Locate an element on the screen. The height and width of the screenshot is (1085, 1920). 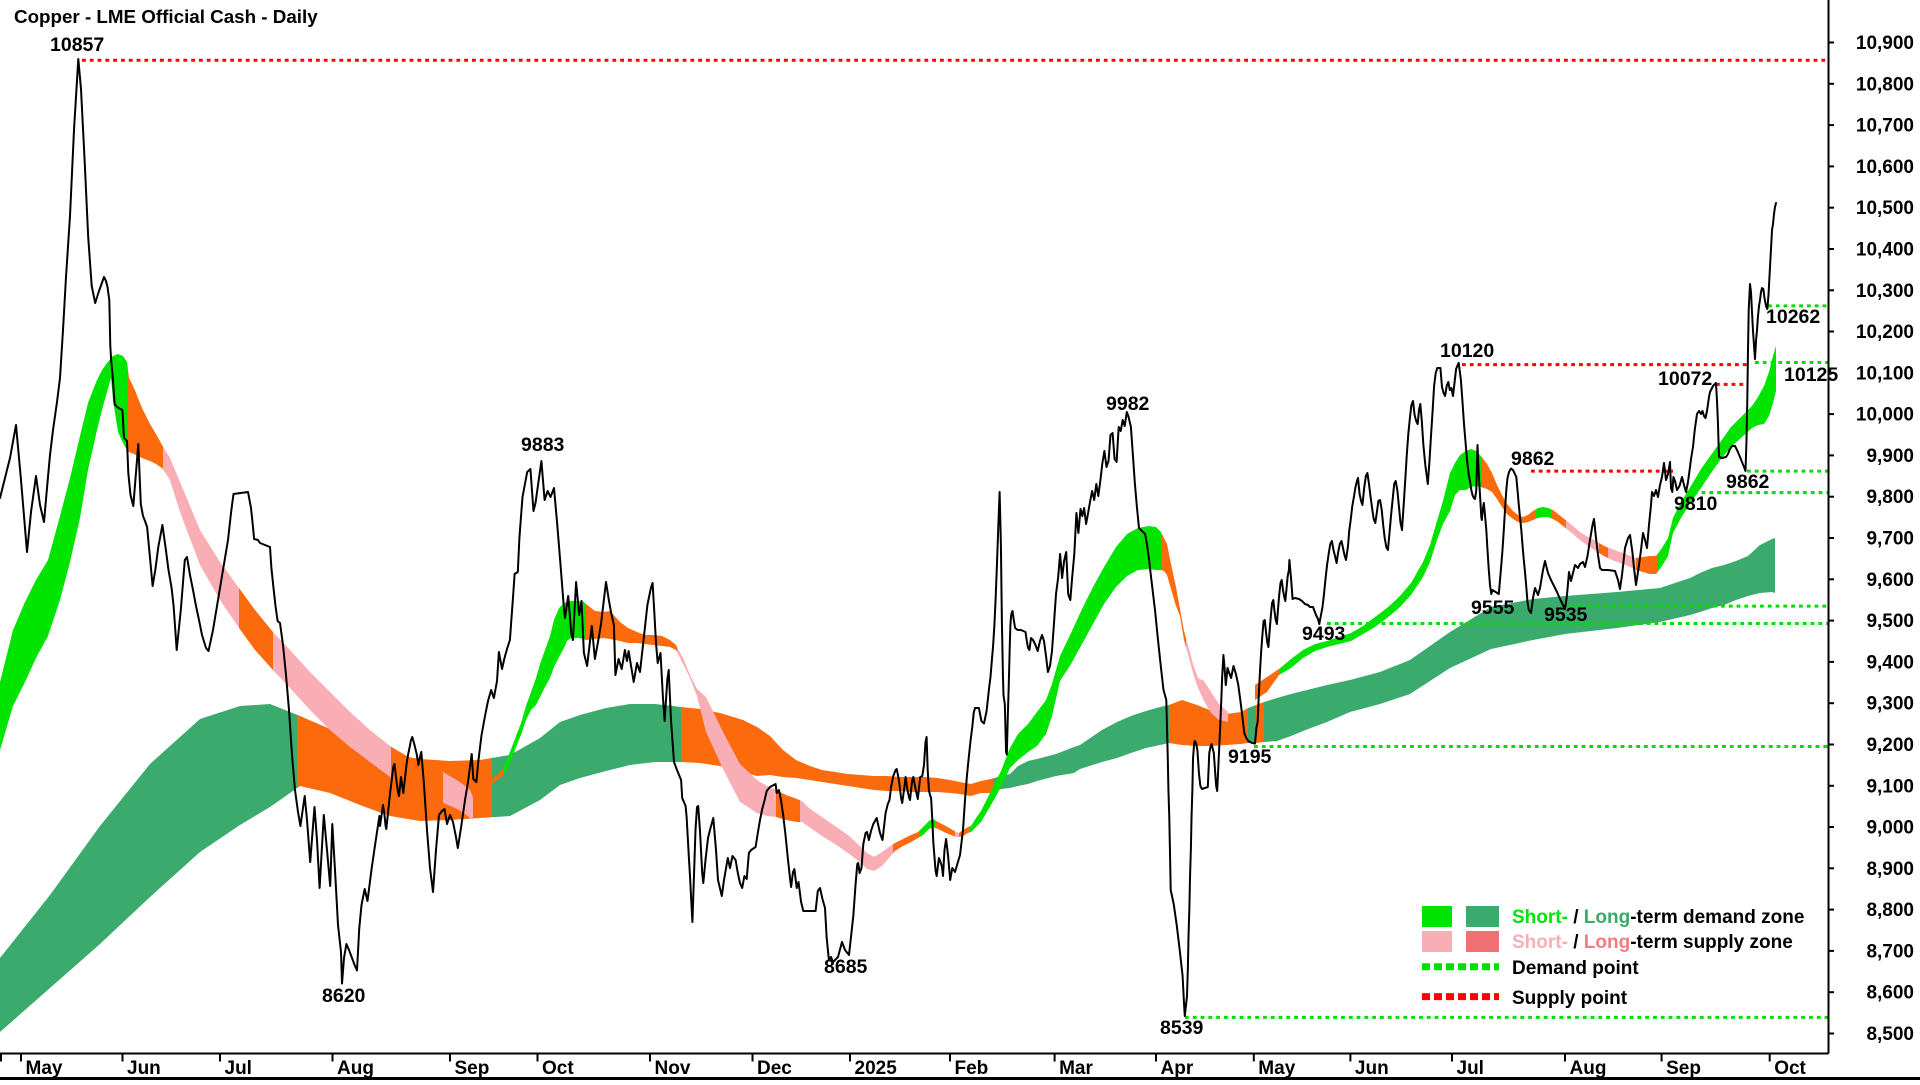
svg-text: 10072 is located at coordinates (1685, 379).